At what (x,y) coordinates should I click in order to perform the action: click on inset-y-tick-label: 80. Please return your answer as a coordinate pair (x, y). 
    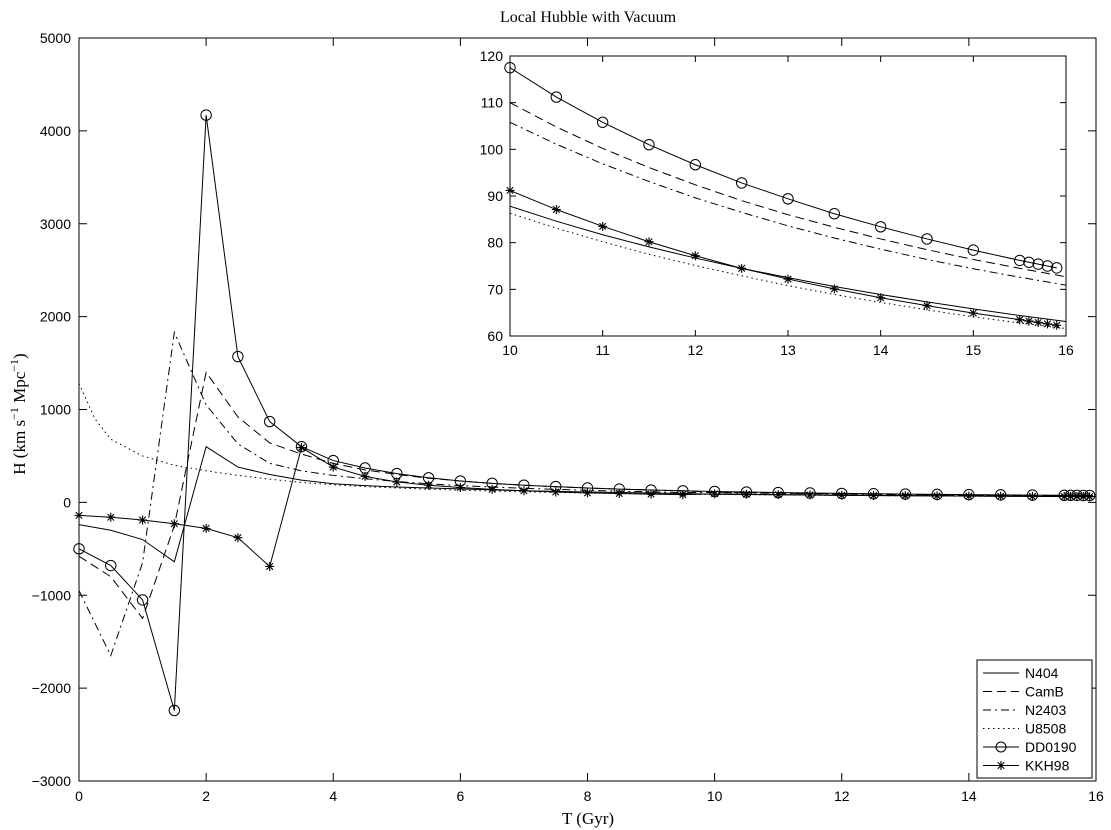
    Looking at the image, I should click on (495, 243).